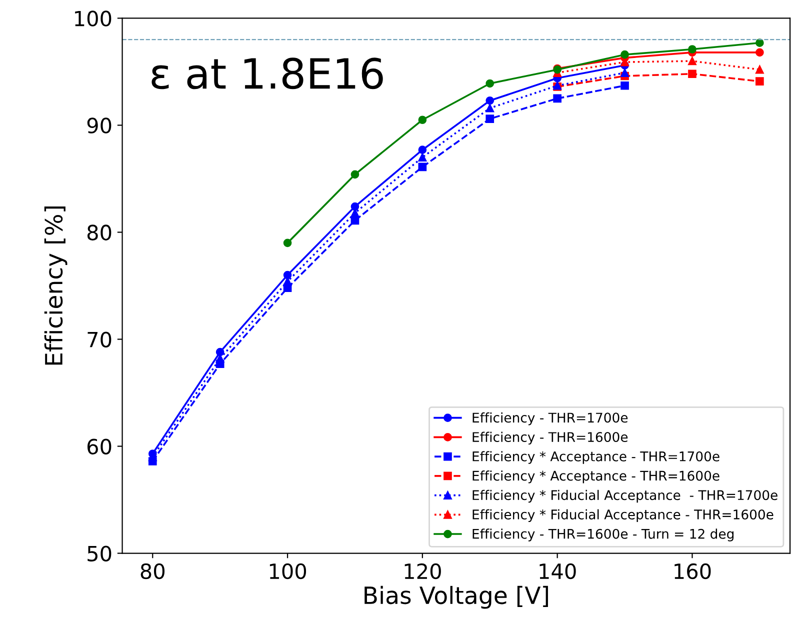  Describe the element at coordinates (288, 571) in the screenshot. I see `x-tick-label: 100` at that location.